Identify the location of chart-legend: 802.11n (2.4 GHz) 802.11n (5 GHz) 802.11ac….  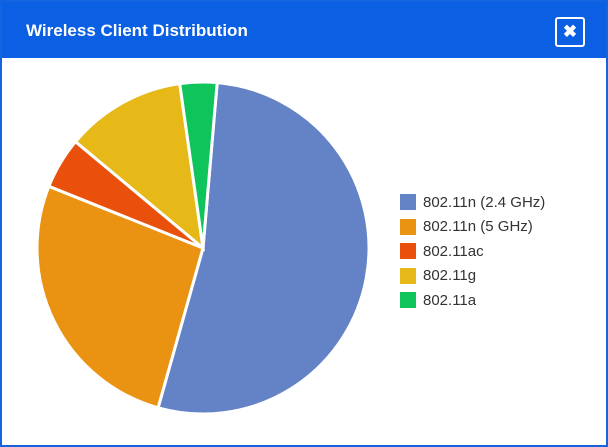
(472, 251).